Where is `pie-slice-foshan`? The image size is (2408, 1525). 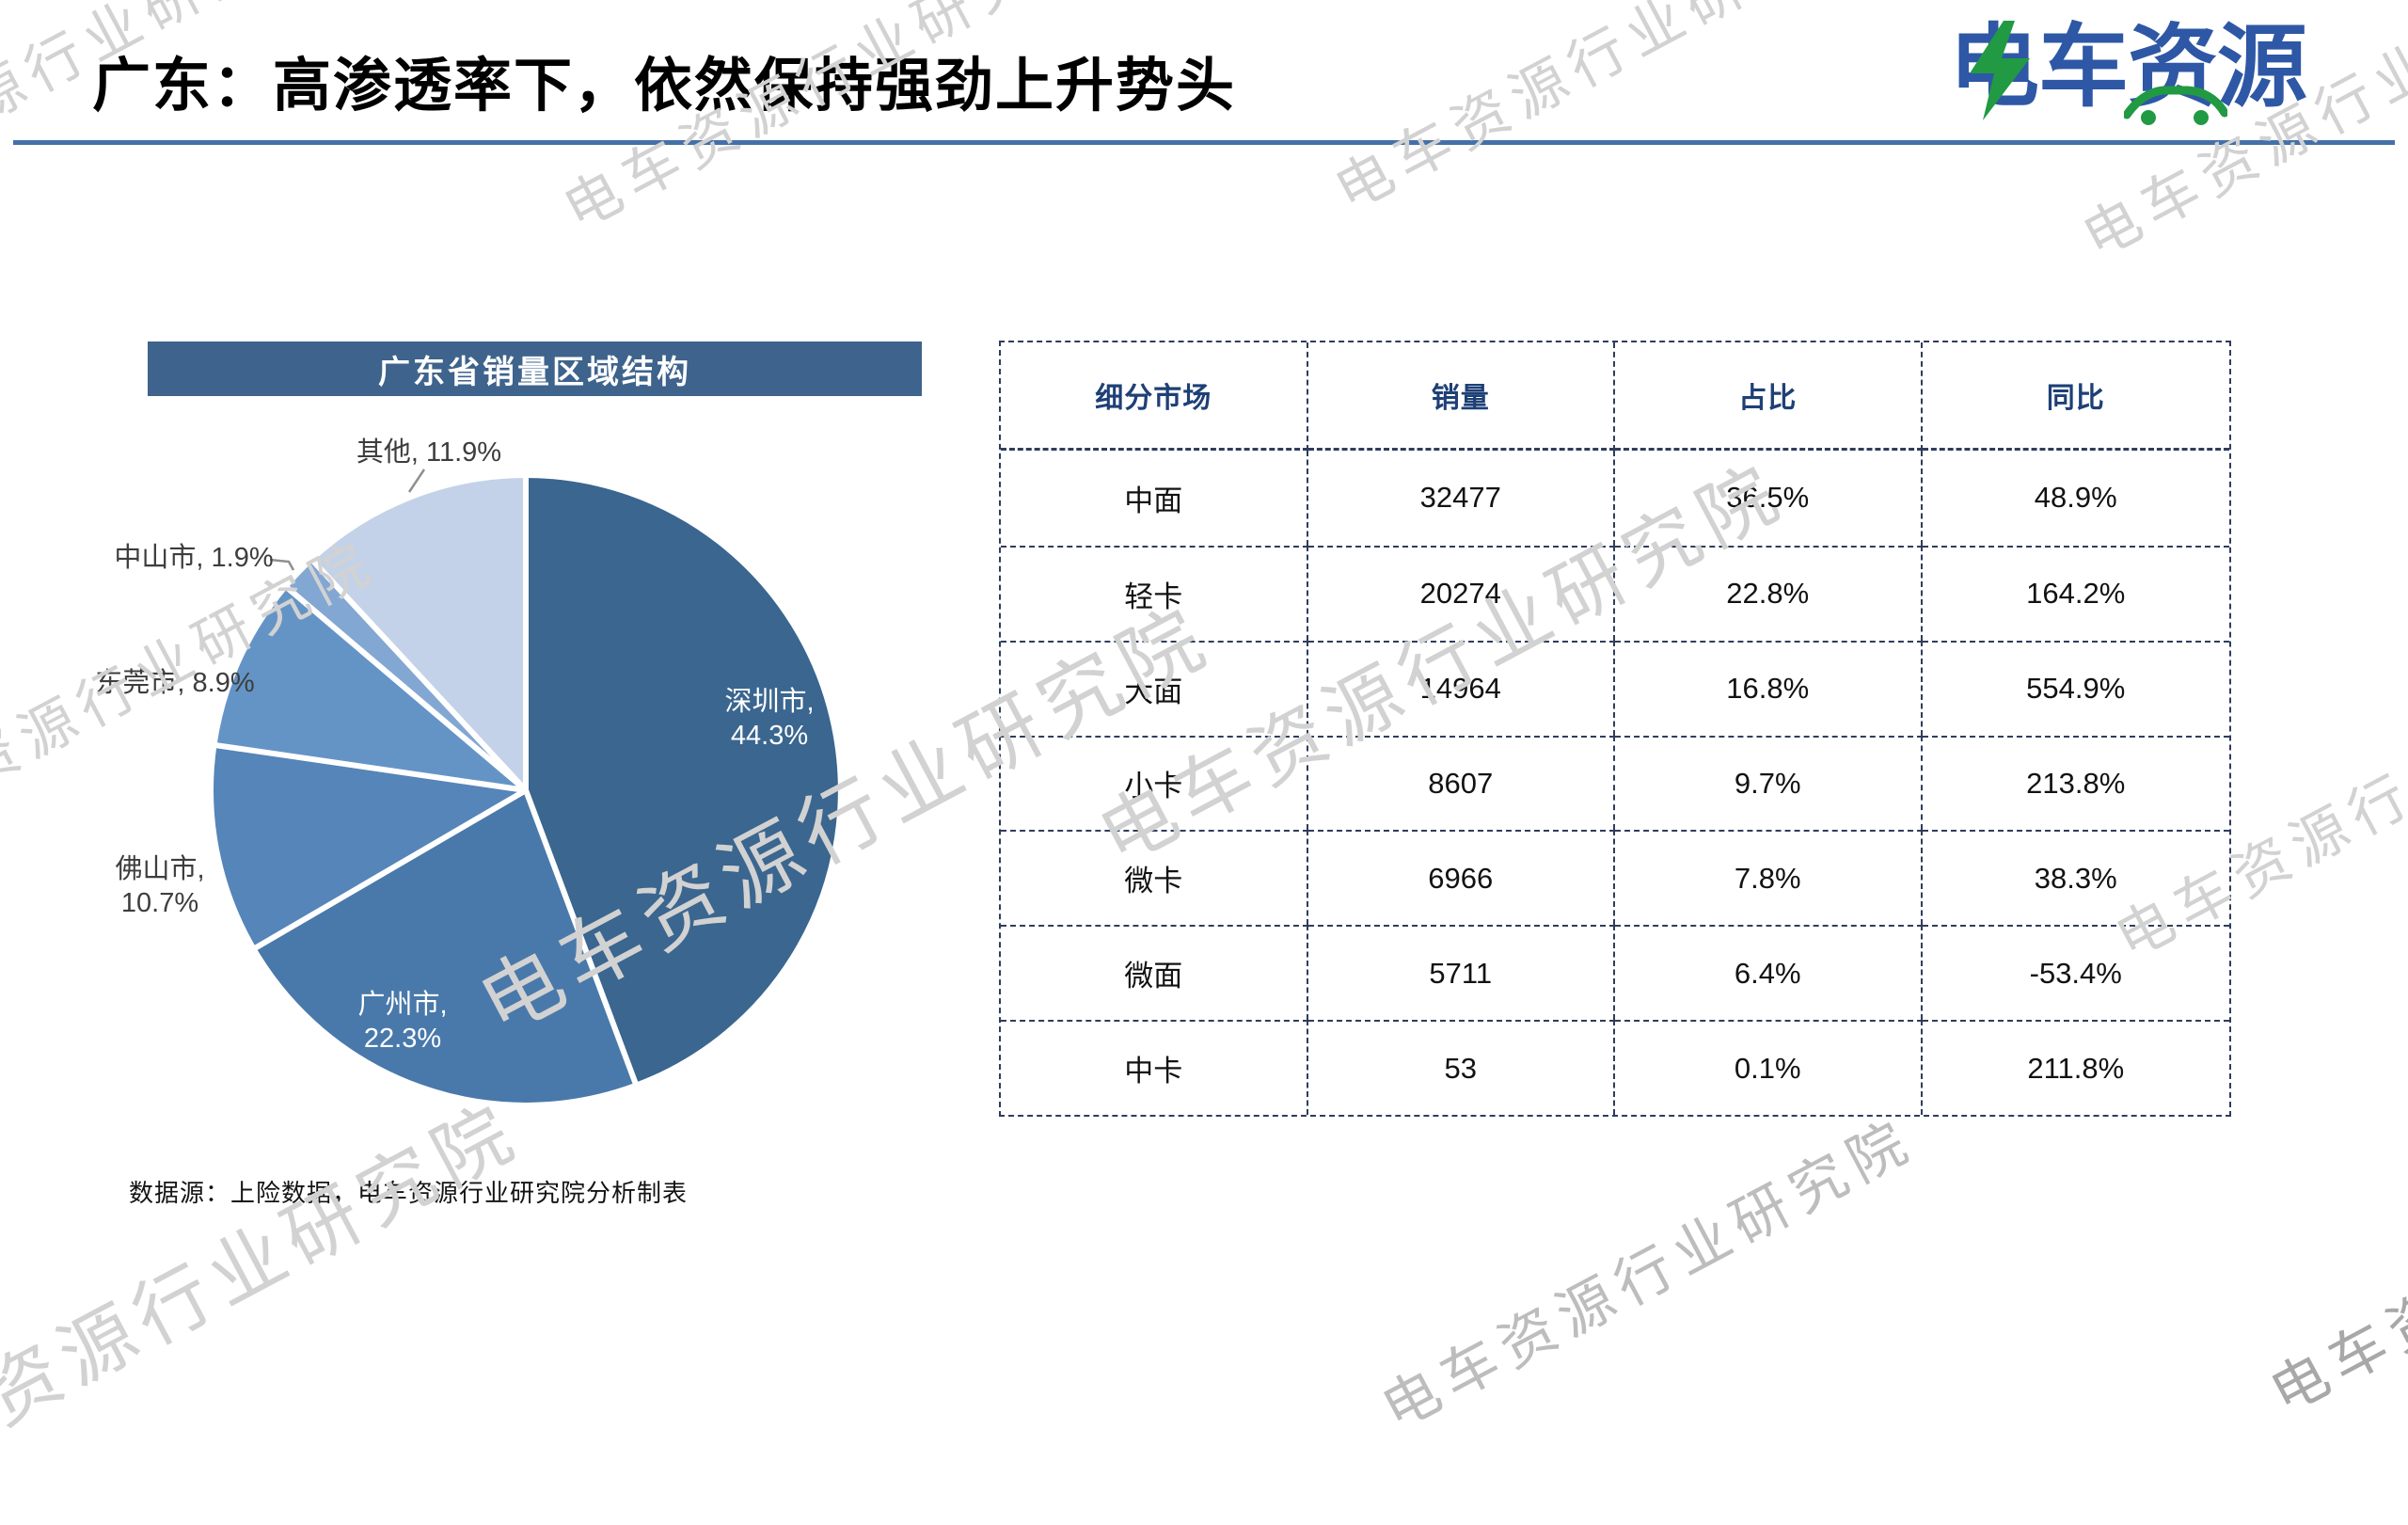
pie-slice-foshan is located at coordinates (369, 846).